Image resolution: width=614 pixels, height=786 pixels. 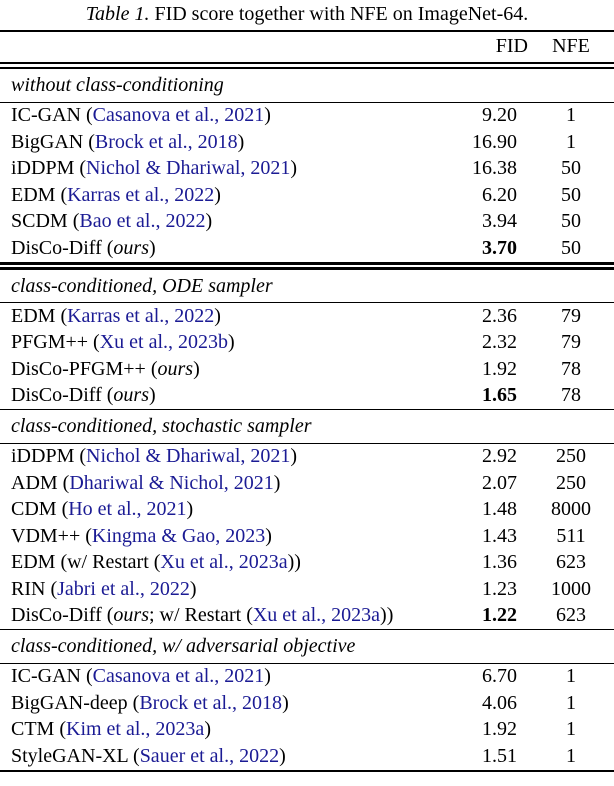 I want to click on fid-value: 3.70, so click(x=499, y=247).